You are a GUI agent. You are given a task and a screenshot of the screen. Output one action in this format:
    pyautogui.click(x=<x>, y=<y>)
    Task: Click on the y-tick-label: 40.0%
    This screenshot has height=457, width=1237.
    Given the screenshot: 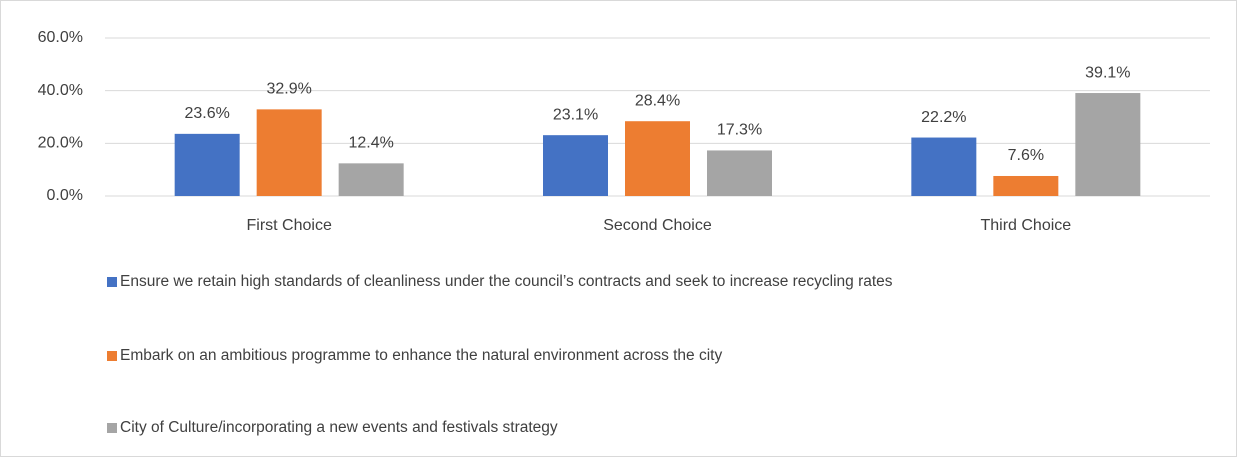 What is the action you would take?
    pyautogui.click(x=60, y=90)
    